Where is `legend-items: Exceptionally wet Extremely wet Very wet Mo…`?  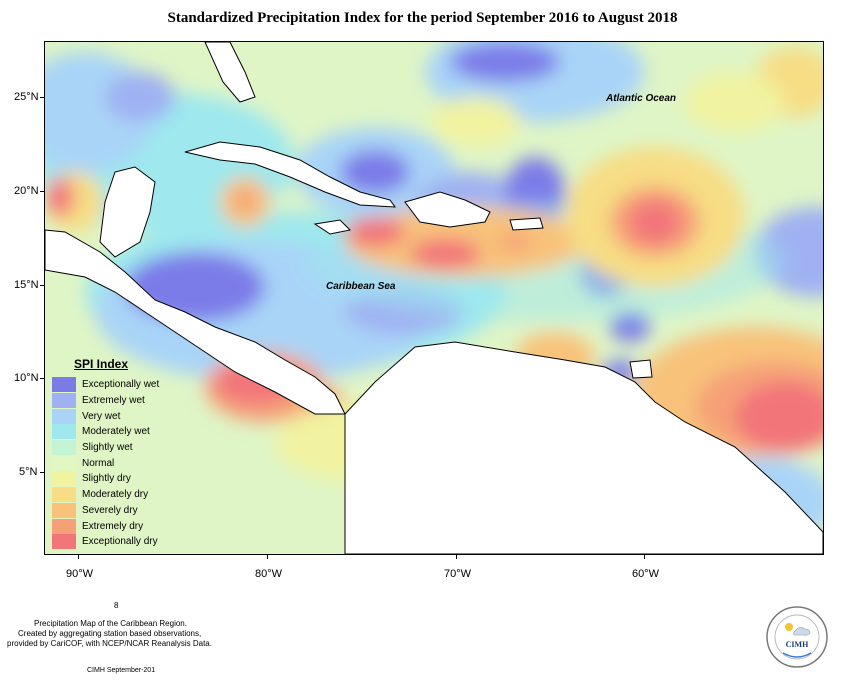
legend-items: Exceptionally wet Extremely wet Very wet Mo… is located at coordinates (105, 463).